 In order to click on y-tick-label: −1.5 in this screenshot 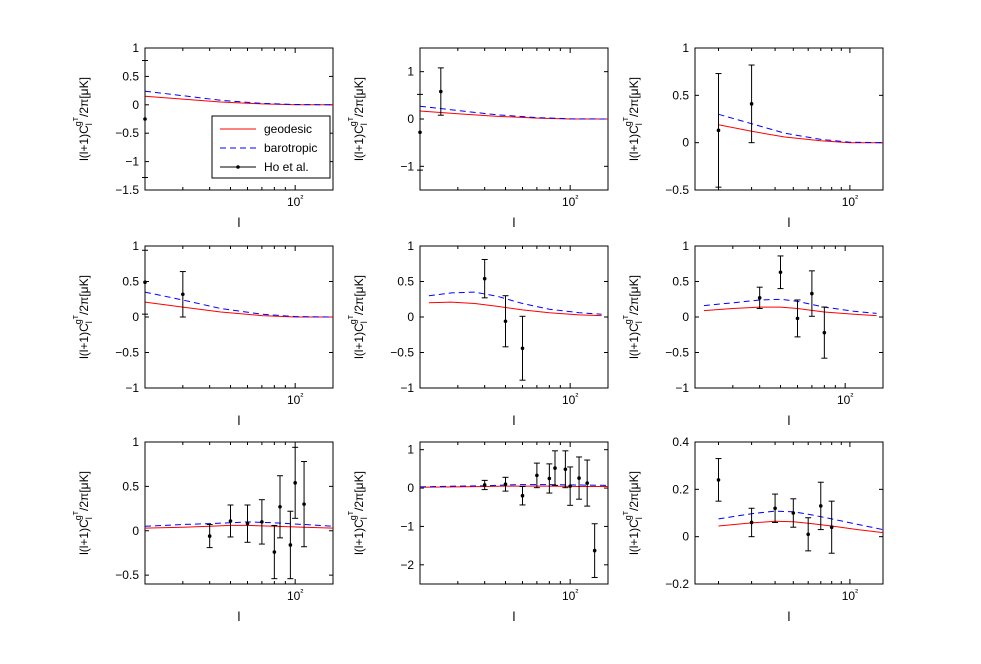, I will do `click(127, 190)`.